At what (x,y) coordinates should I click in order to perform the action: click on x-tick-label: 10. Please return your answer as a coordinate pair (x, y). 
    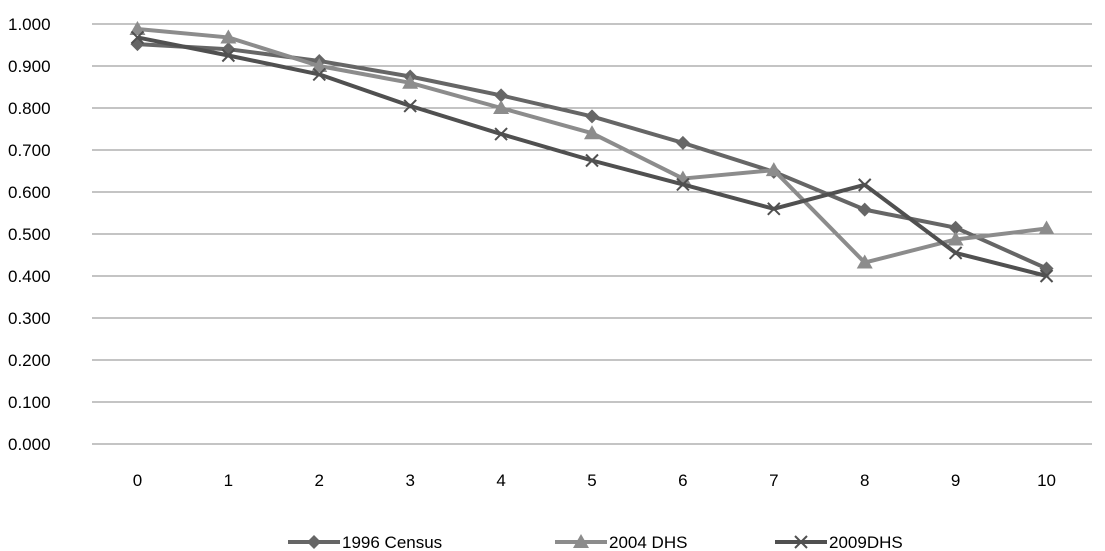
    Looking at the image, I should click on (1046, 480).